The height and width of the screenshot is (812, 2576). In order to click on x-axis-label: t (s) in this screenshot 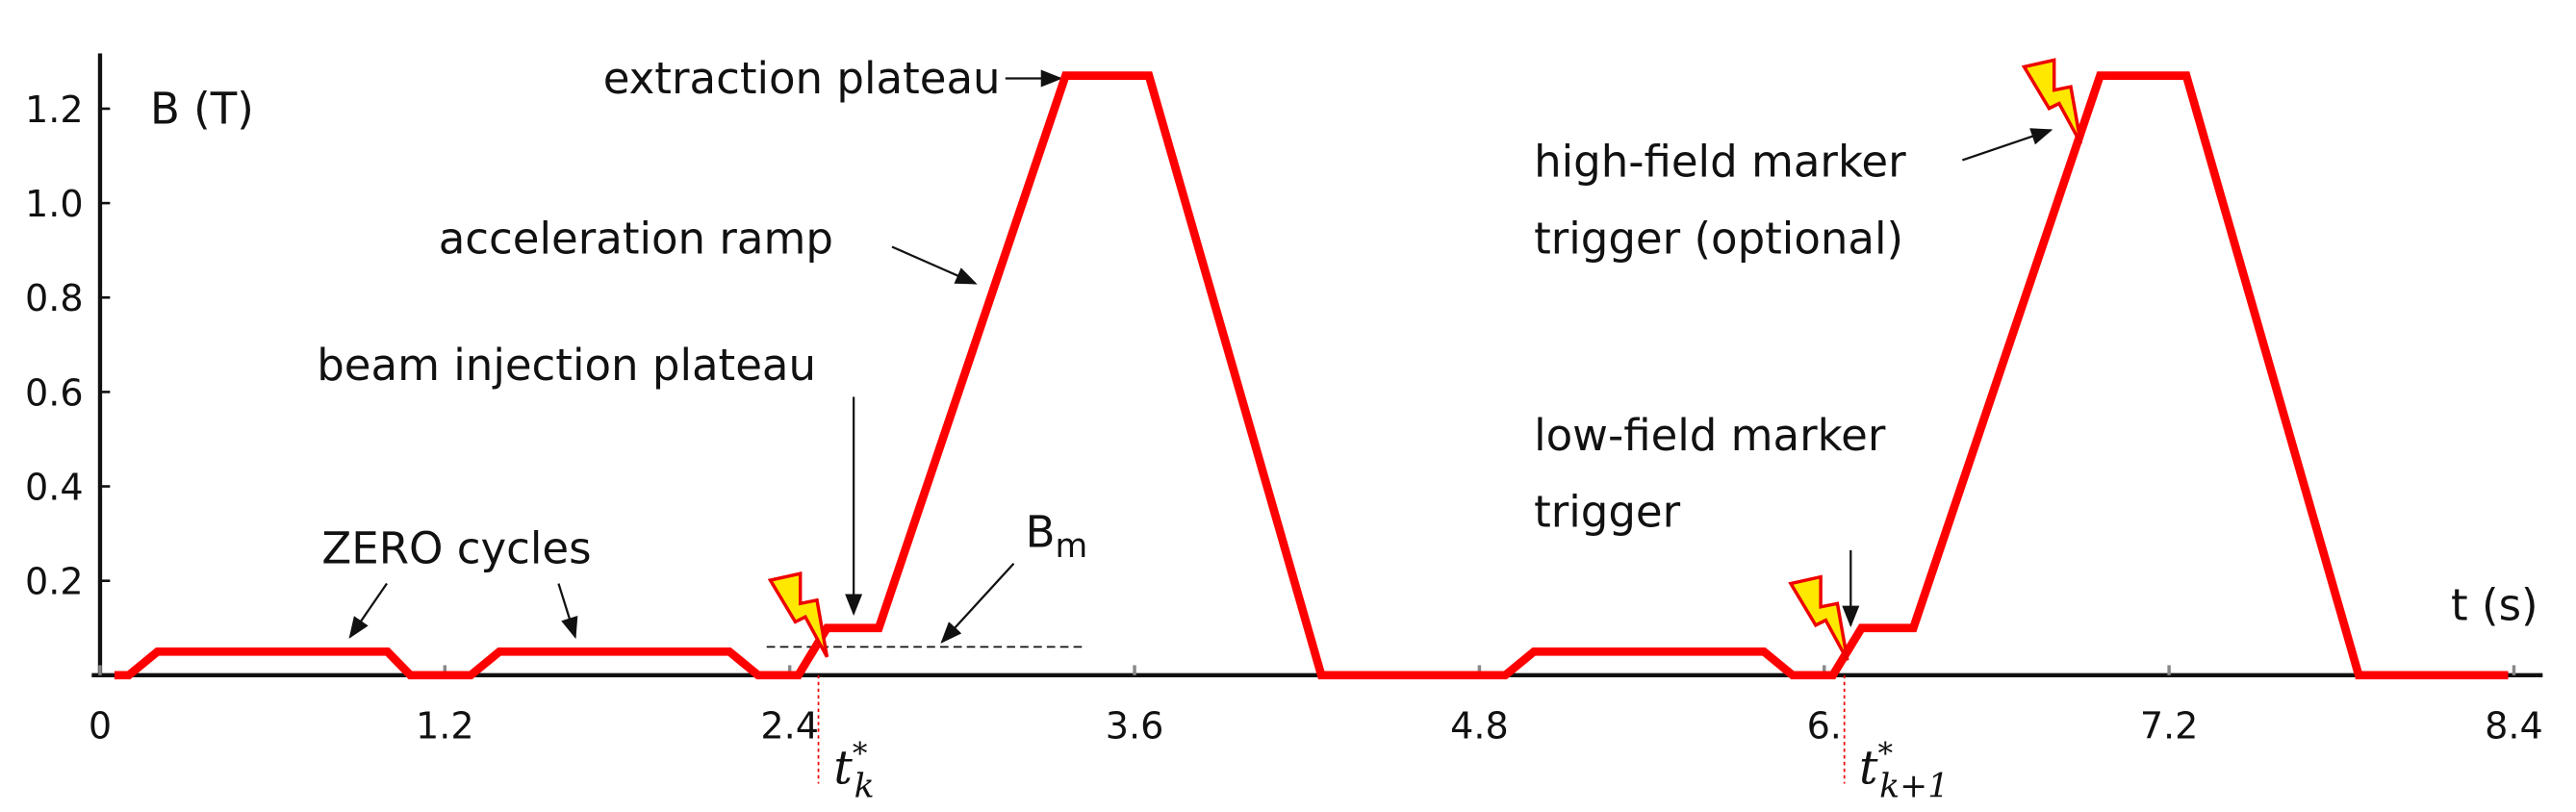, I will do `click(2494, 605)`.